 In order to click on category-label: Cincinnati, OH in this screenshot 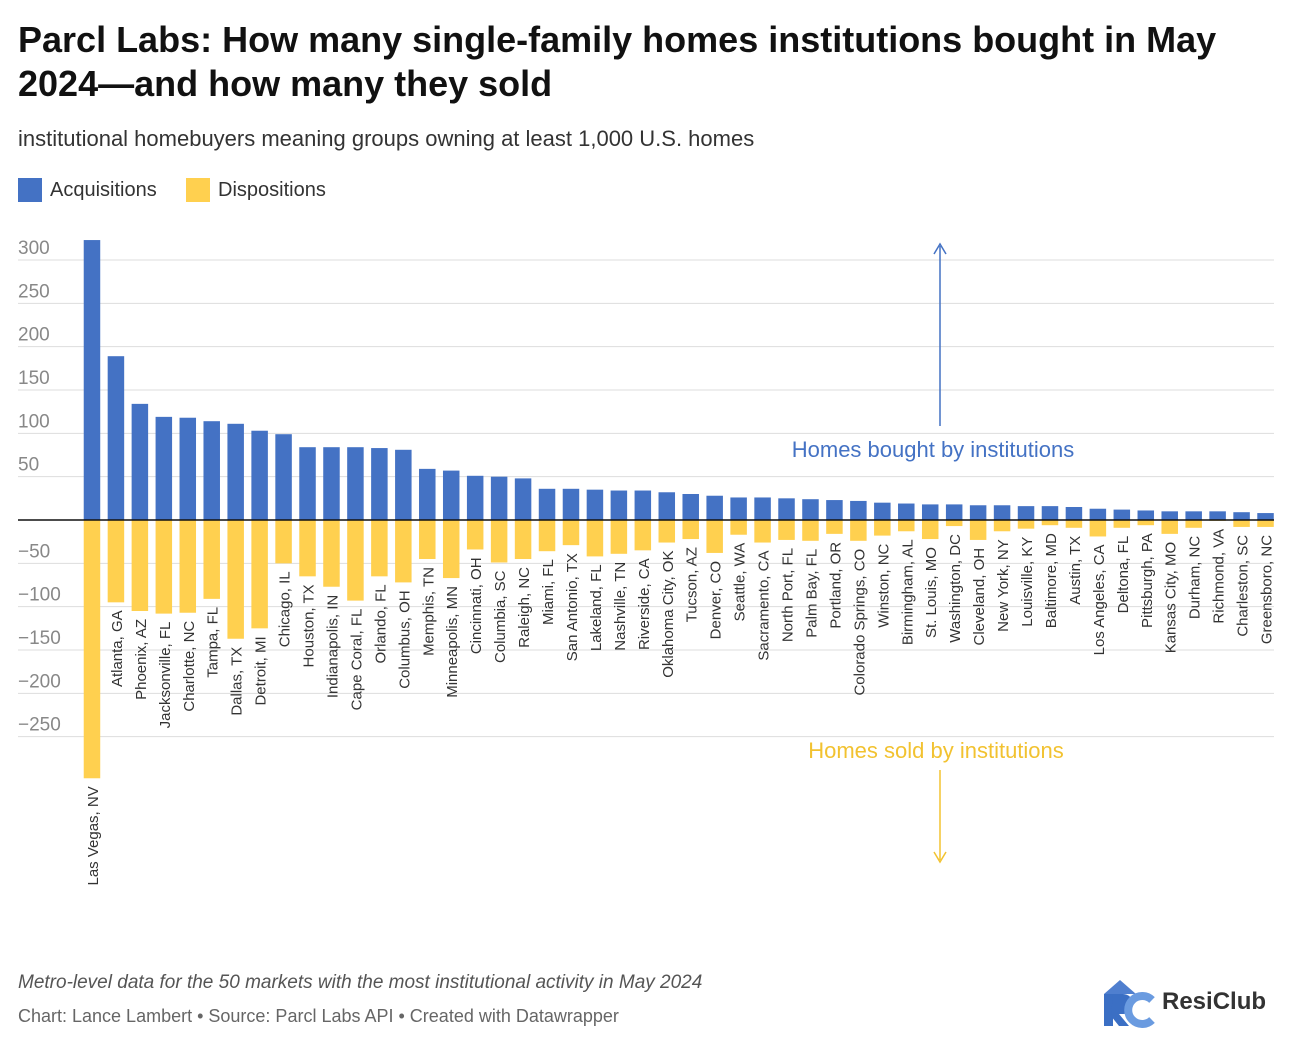, I will do `click(476, 605)`.